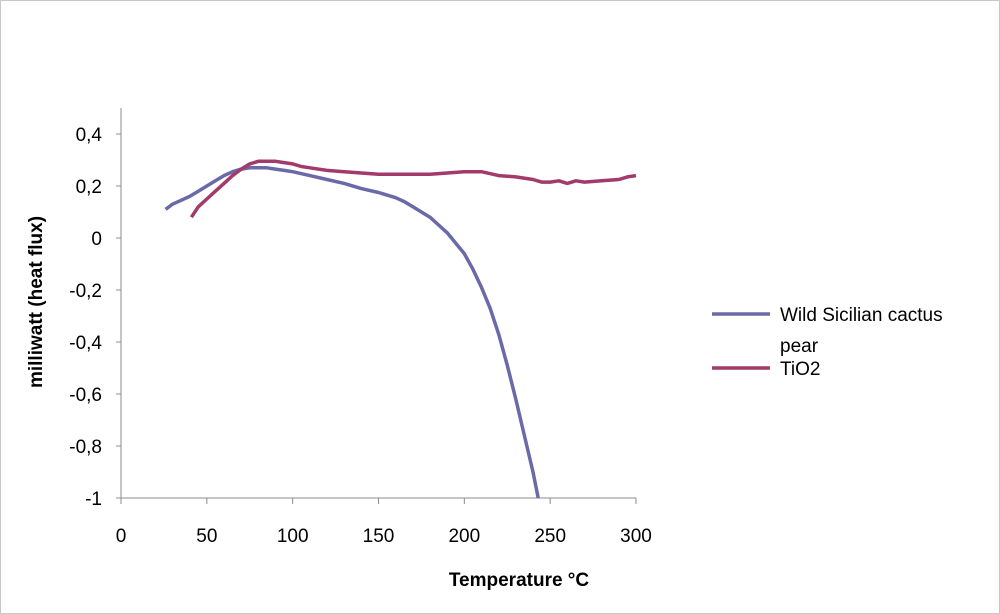  I want to click on y-tick-label: -0,2, so click(85, 291).